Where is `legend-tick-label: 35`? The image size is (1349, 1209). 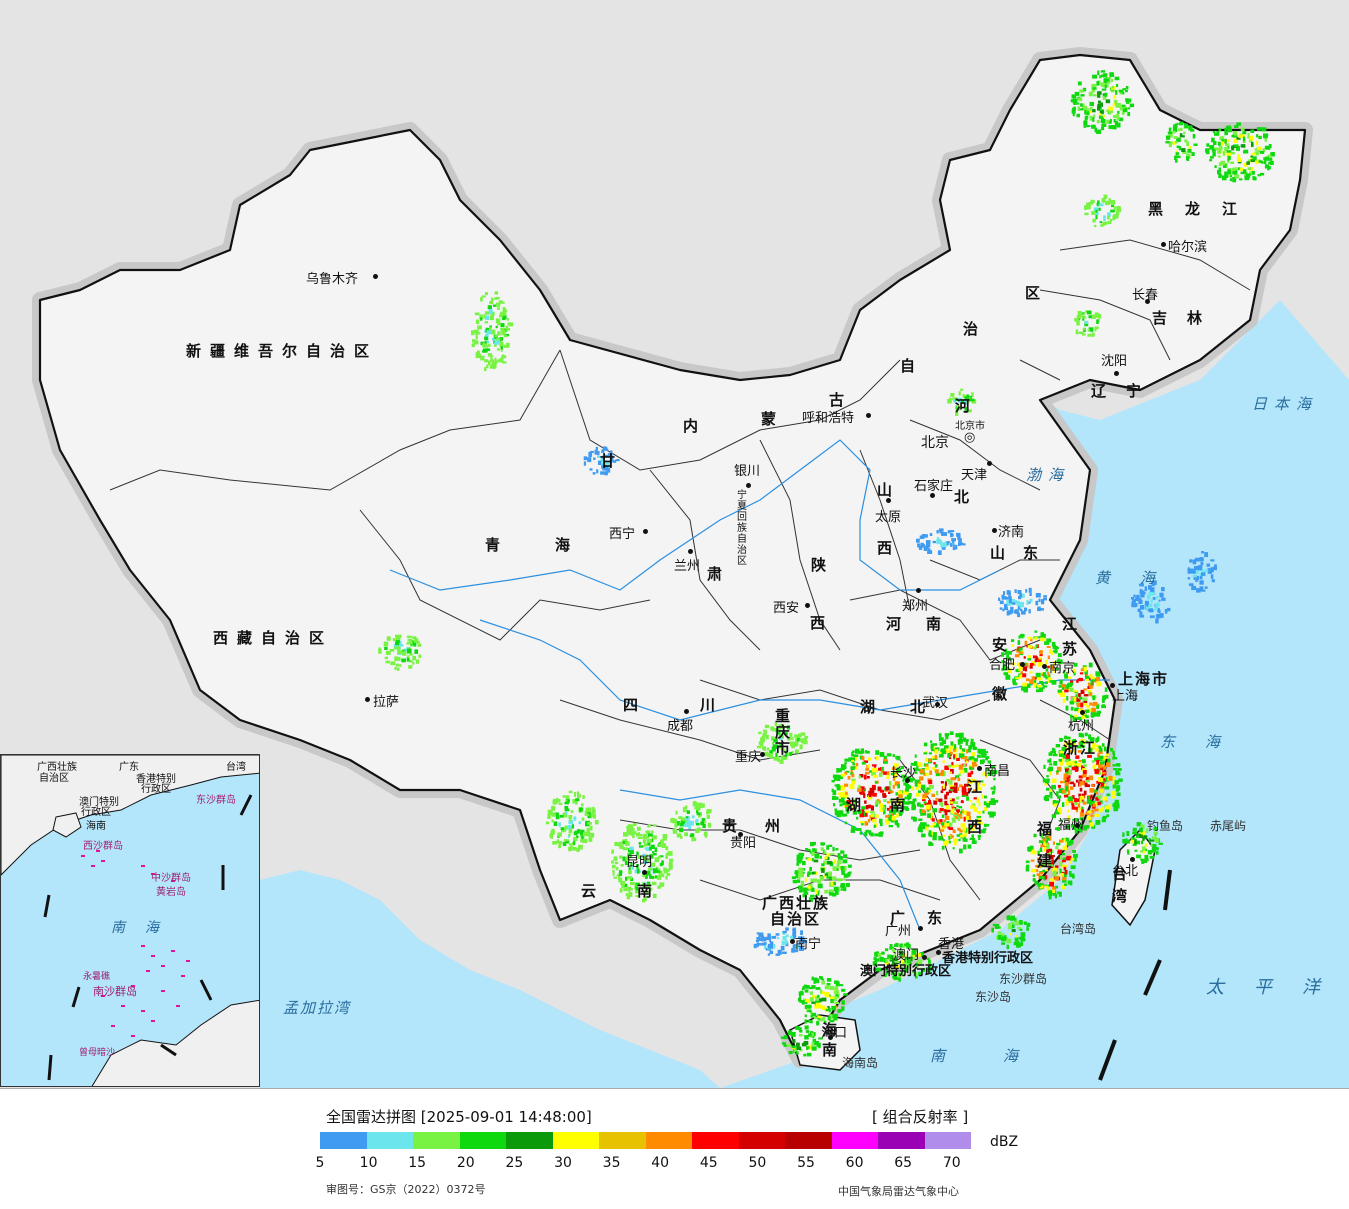
legend-tick-label: 35 is located at coordinates (611, 1163).